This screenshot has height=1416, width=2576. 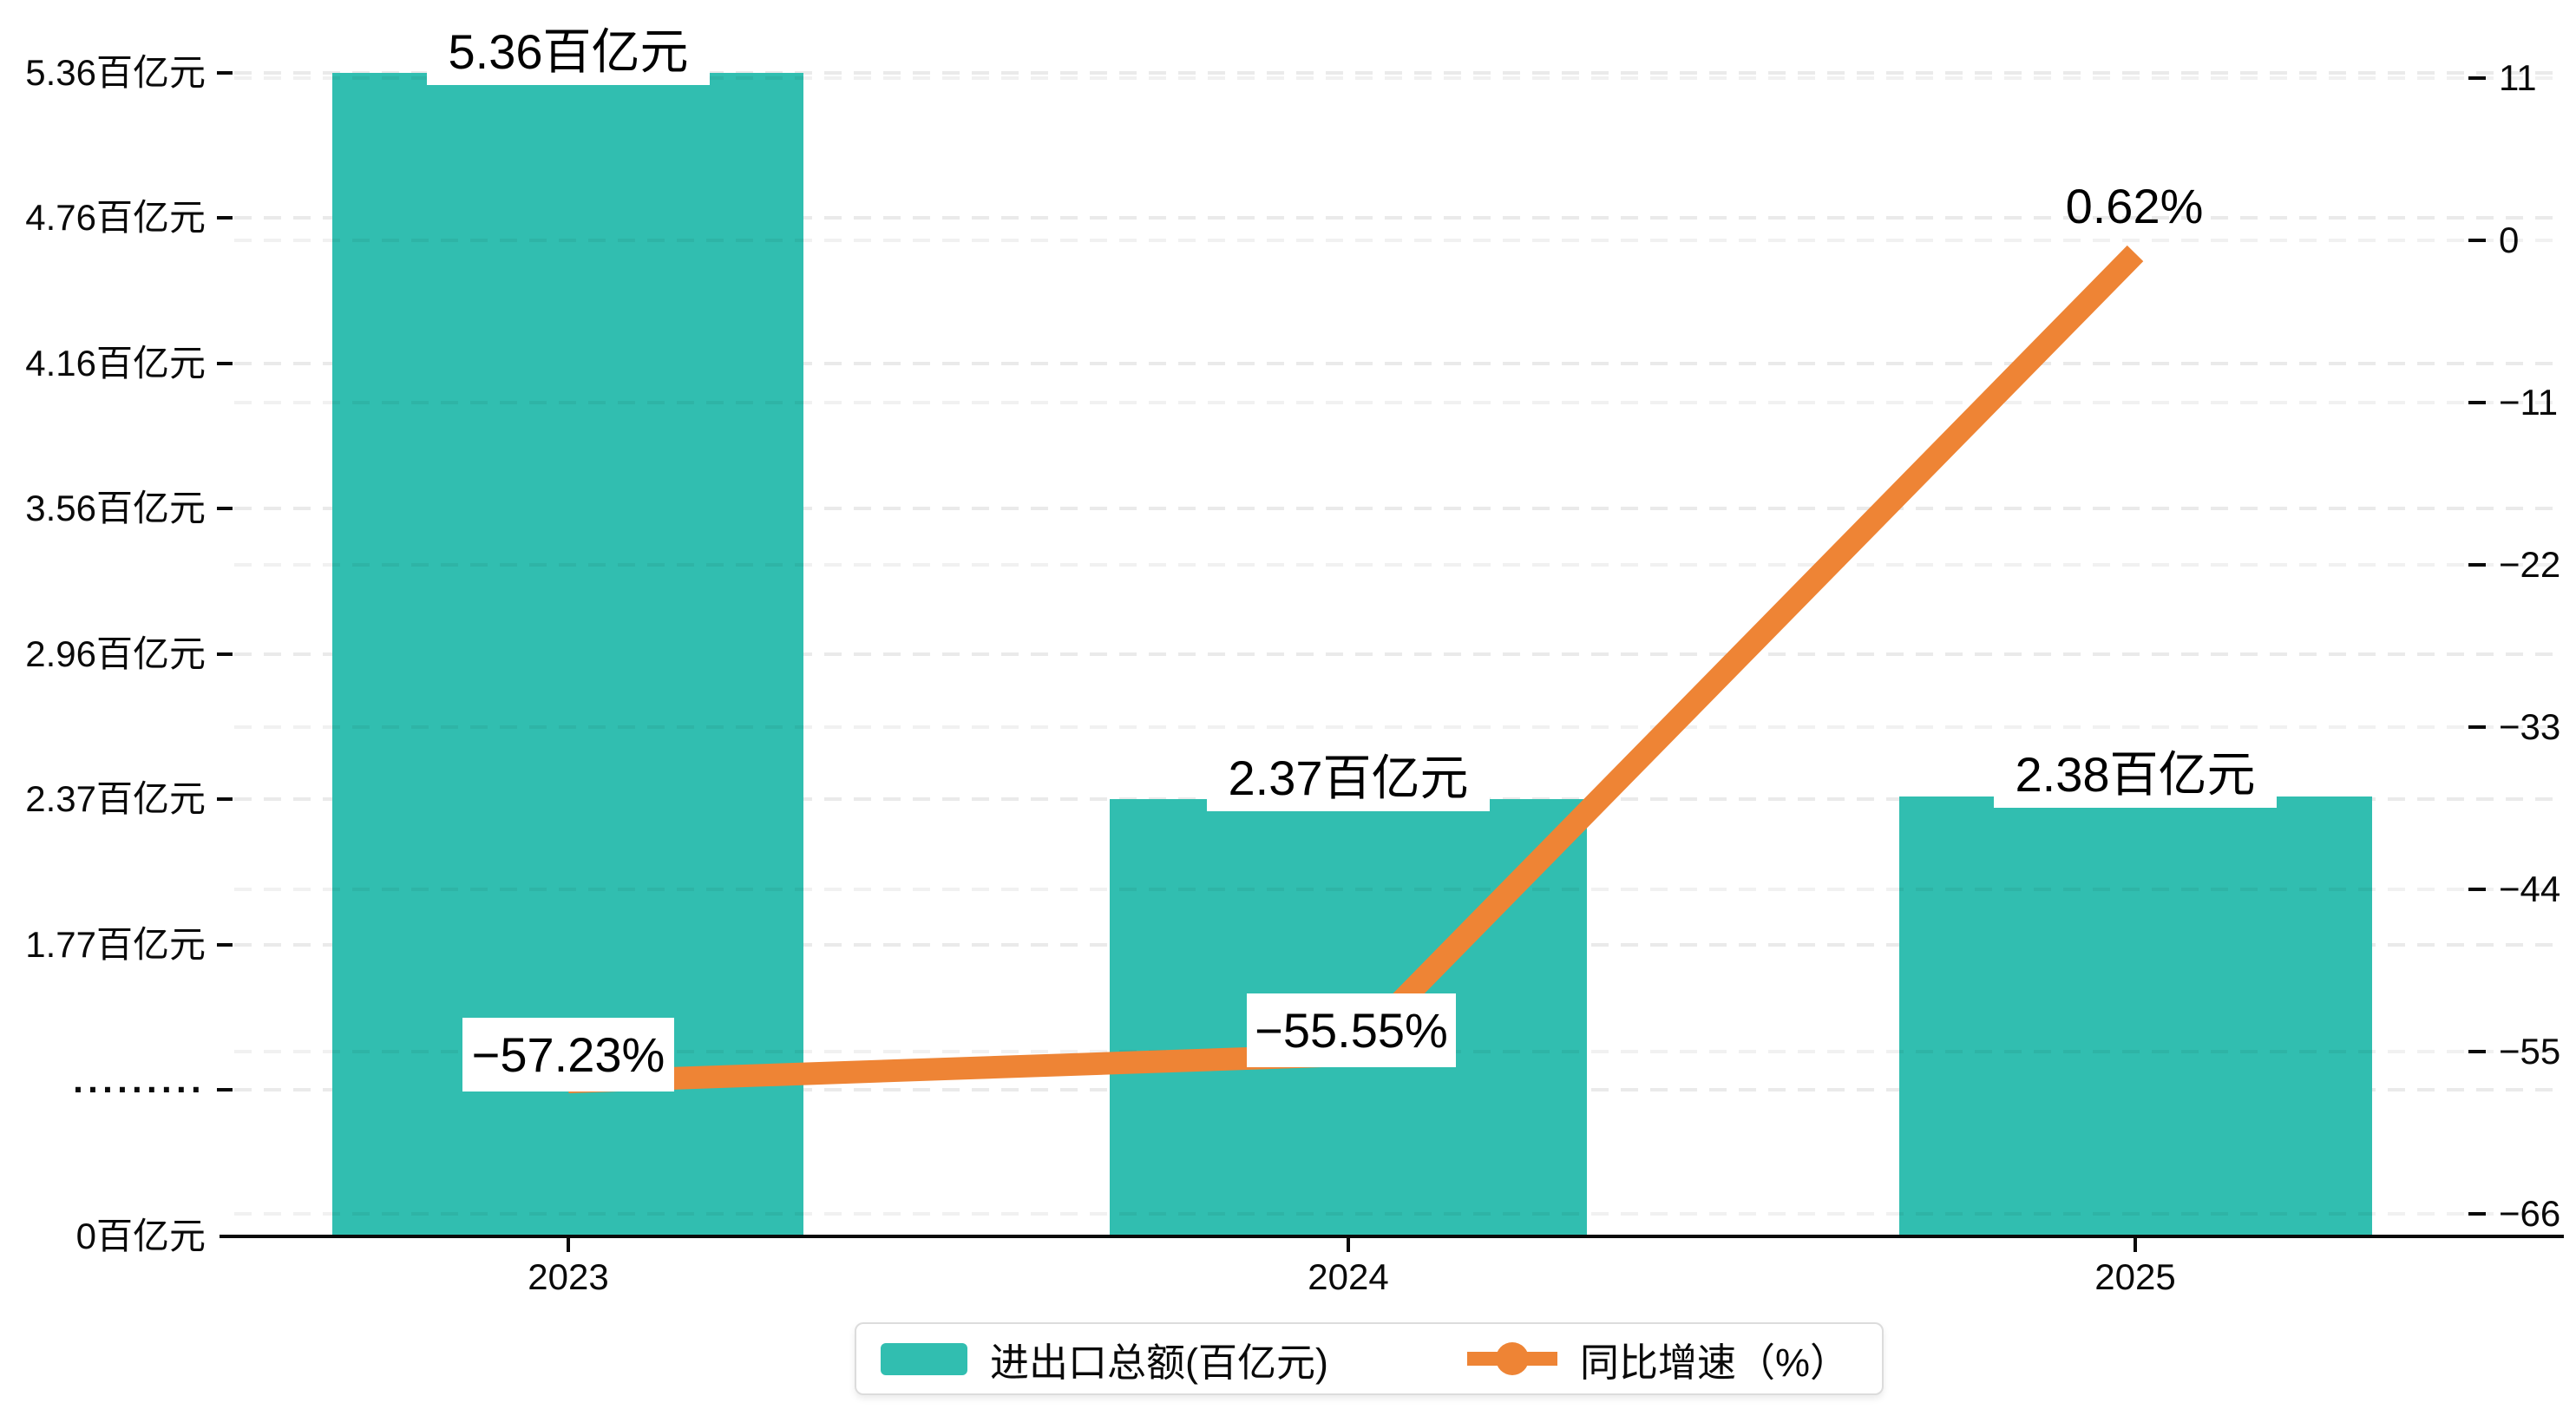 I want to click on bar-value-label-2025: 2.38百亿元, so click(x=2135, y=771).